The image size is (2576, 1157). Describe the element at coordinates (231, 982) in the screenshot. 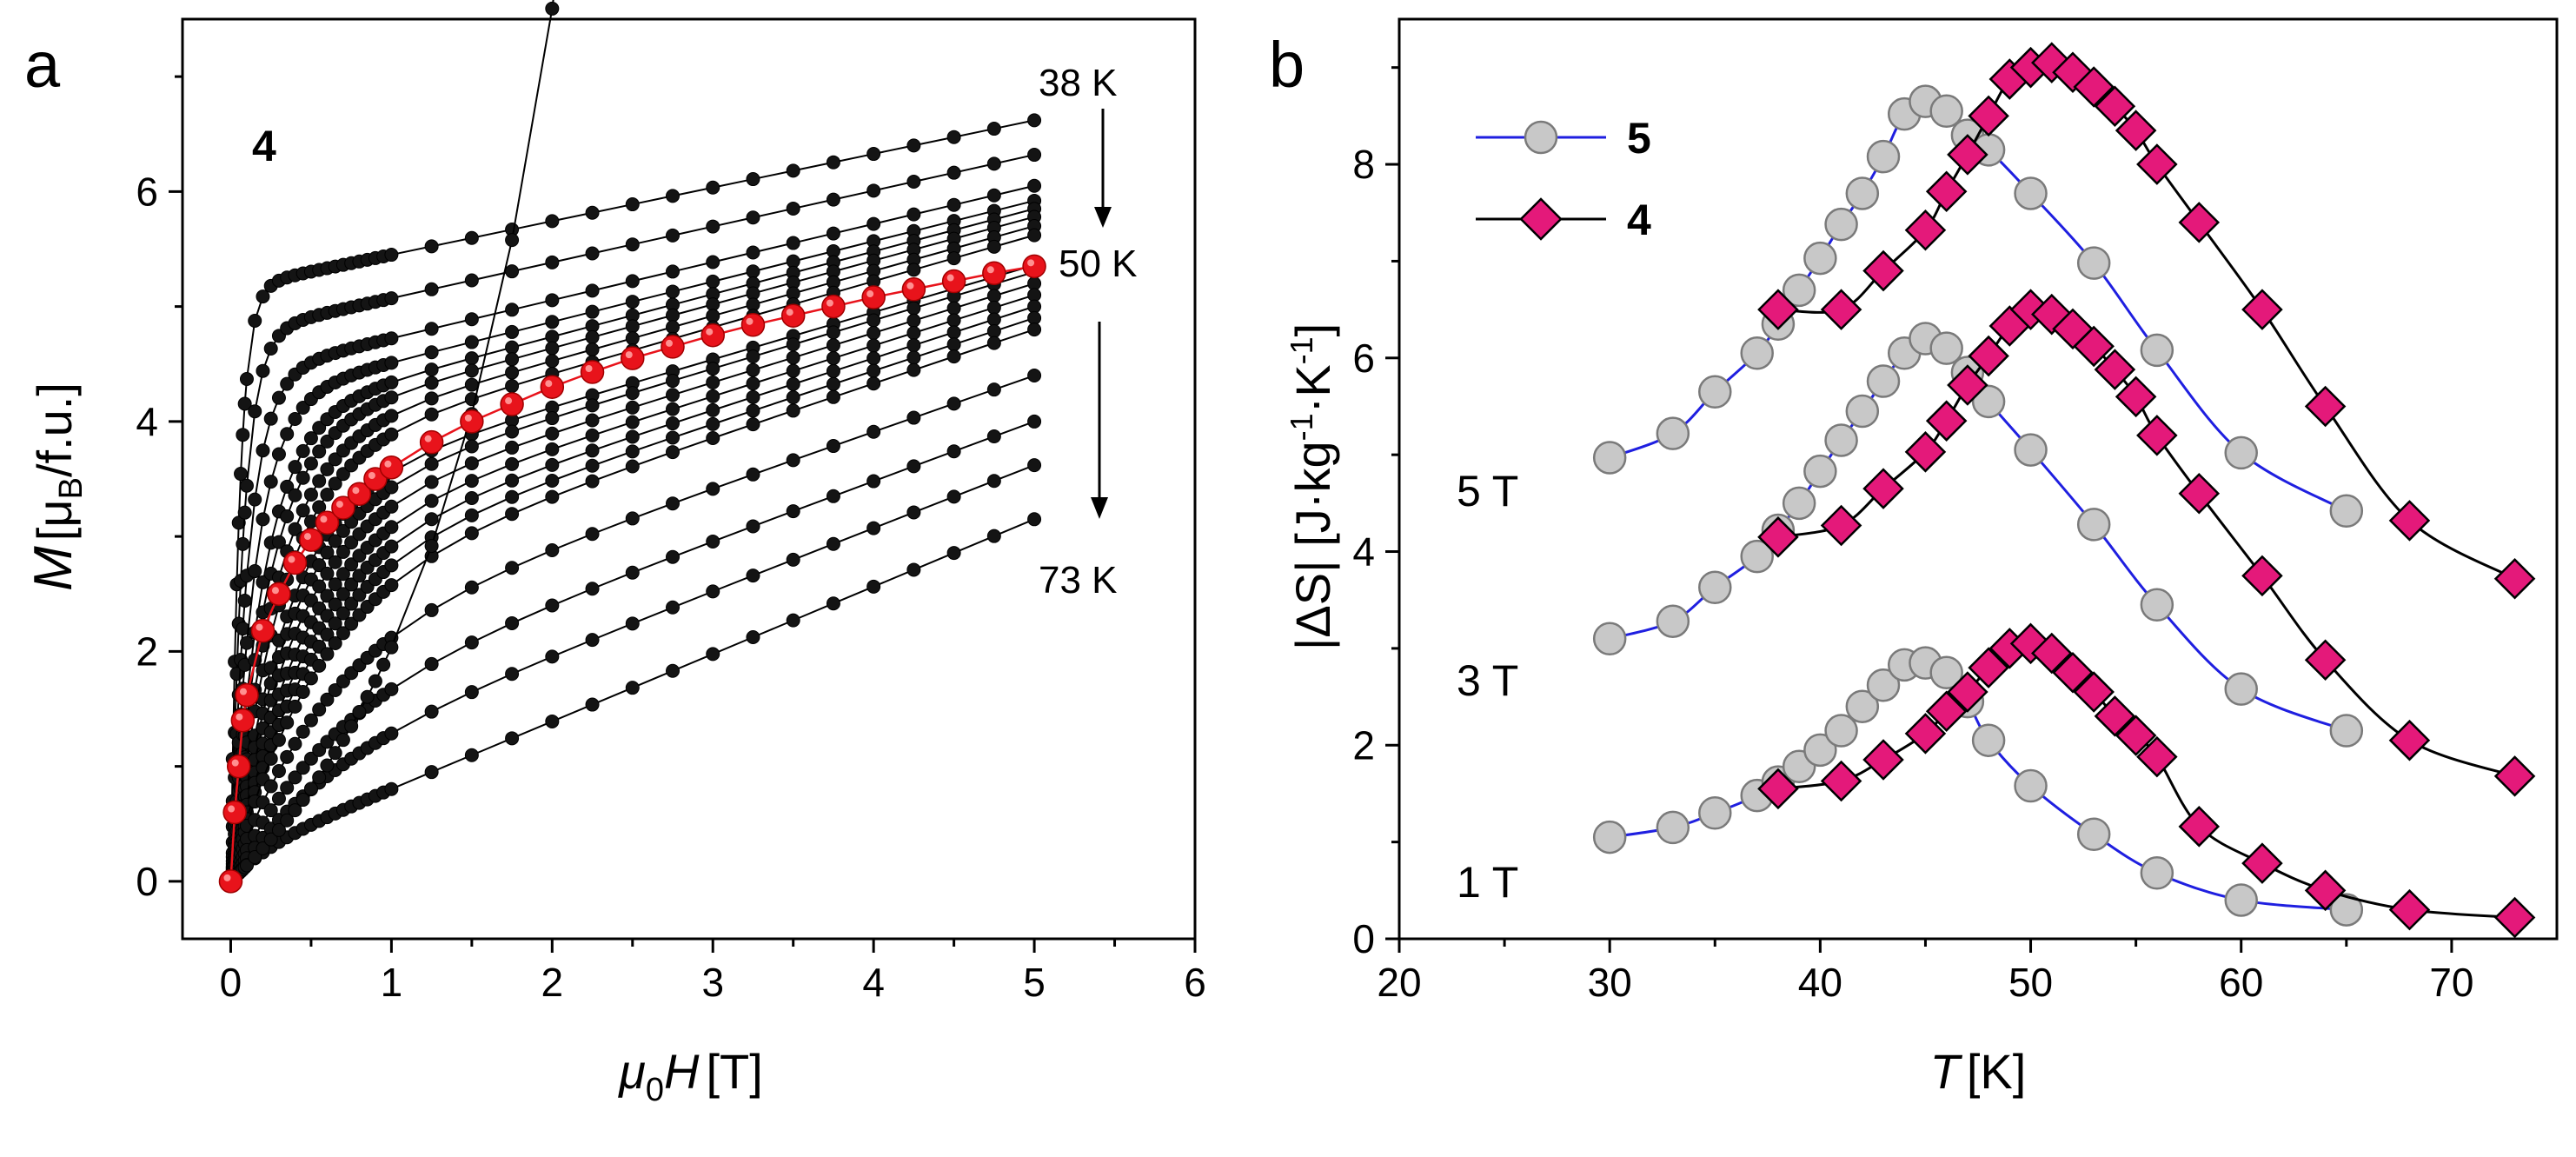

I see `x-tick-label: 0` at that location.